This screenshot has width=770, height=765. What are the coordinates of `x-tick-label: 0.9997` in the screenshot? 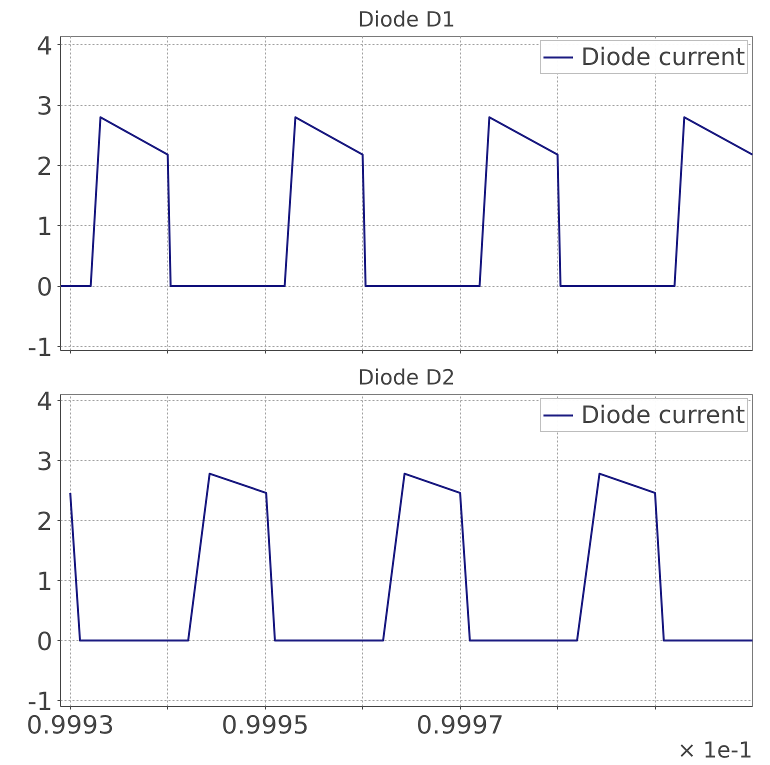 It's located at (460, 725).